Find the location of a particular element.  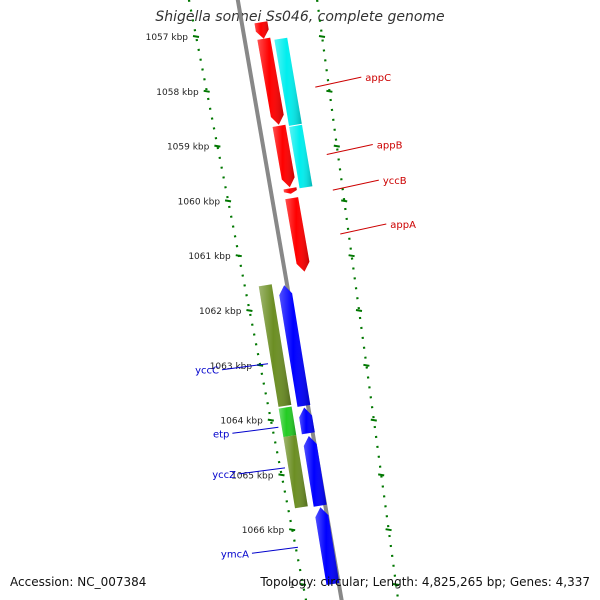

yccC-gene-shade is located at coordinates (275, 345).